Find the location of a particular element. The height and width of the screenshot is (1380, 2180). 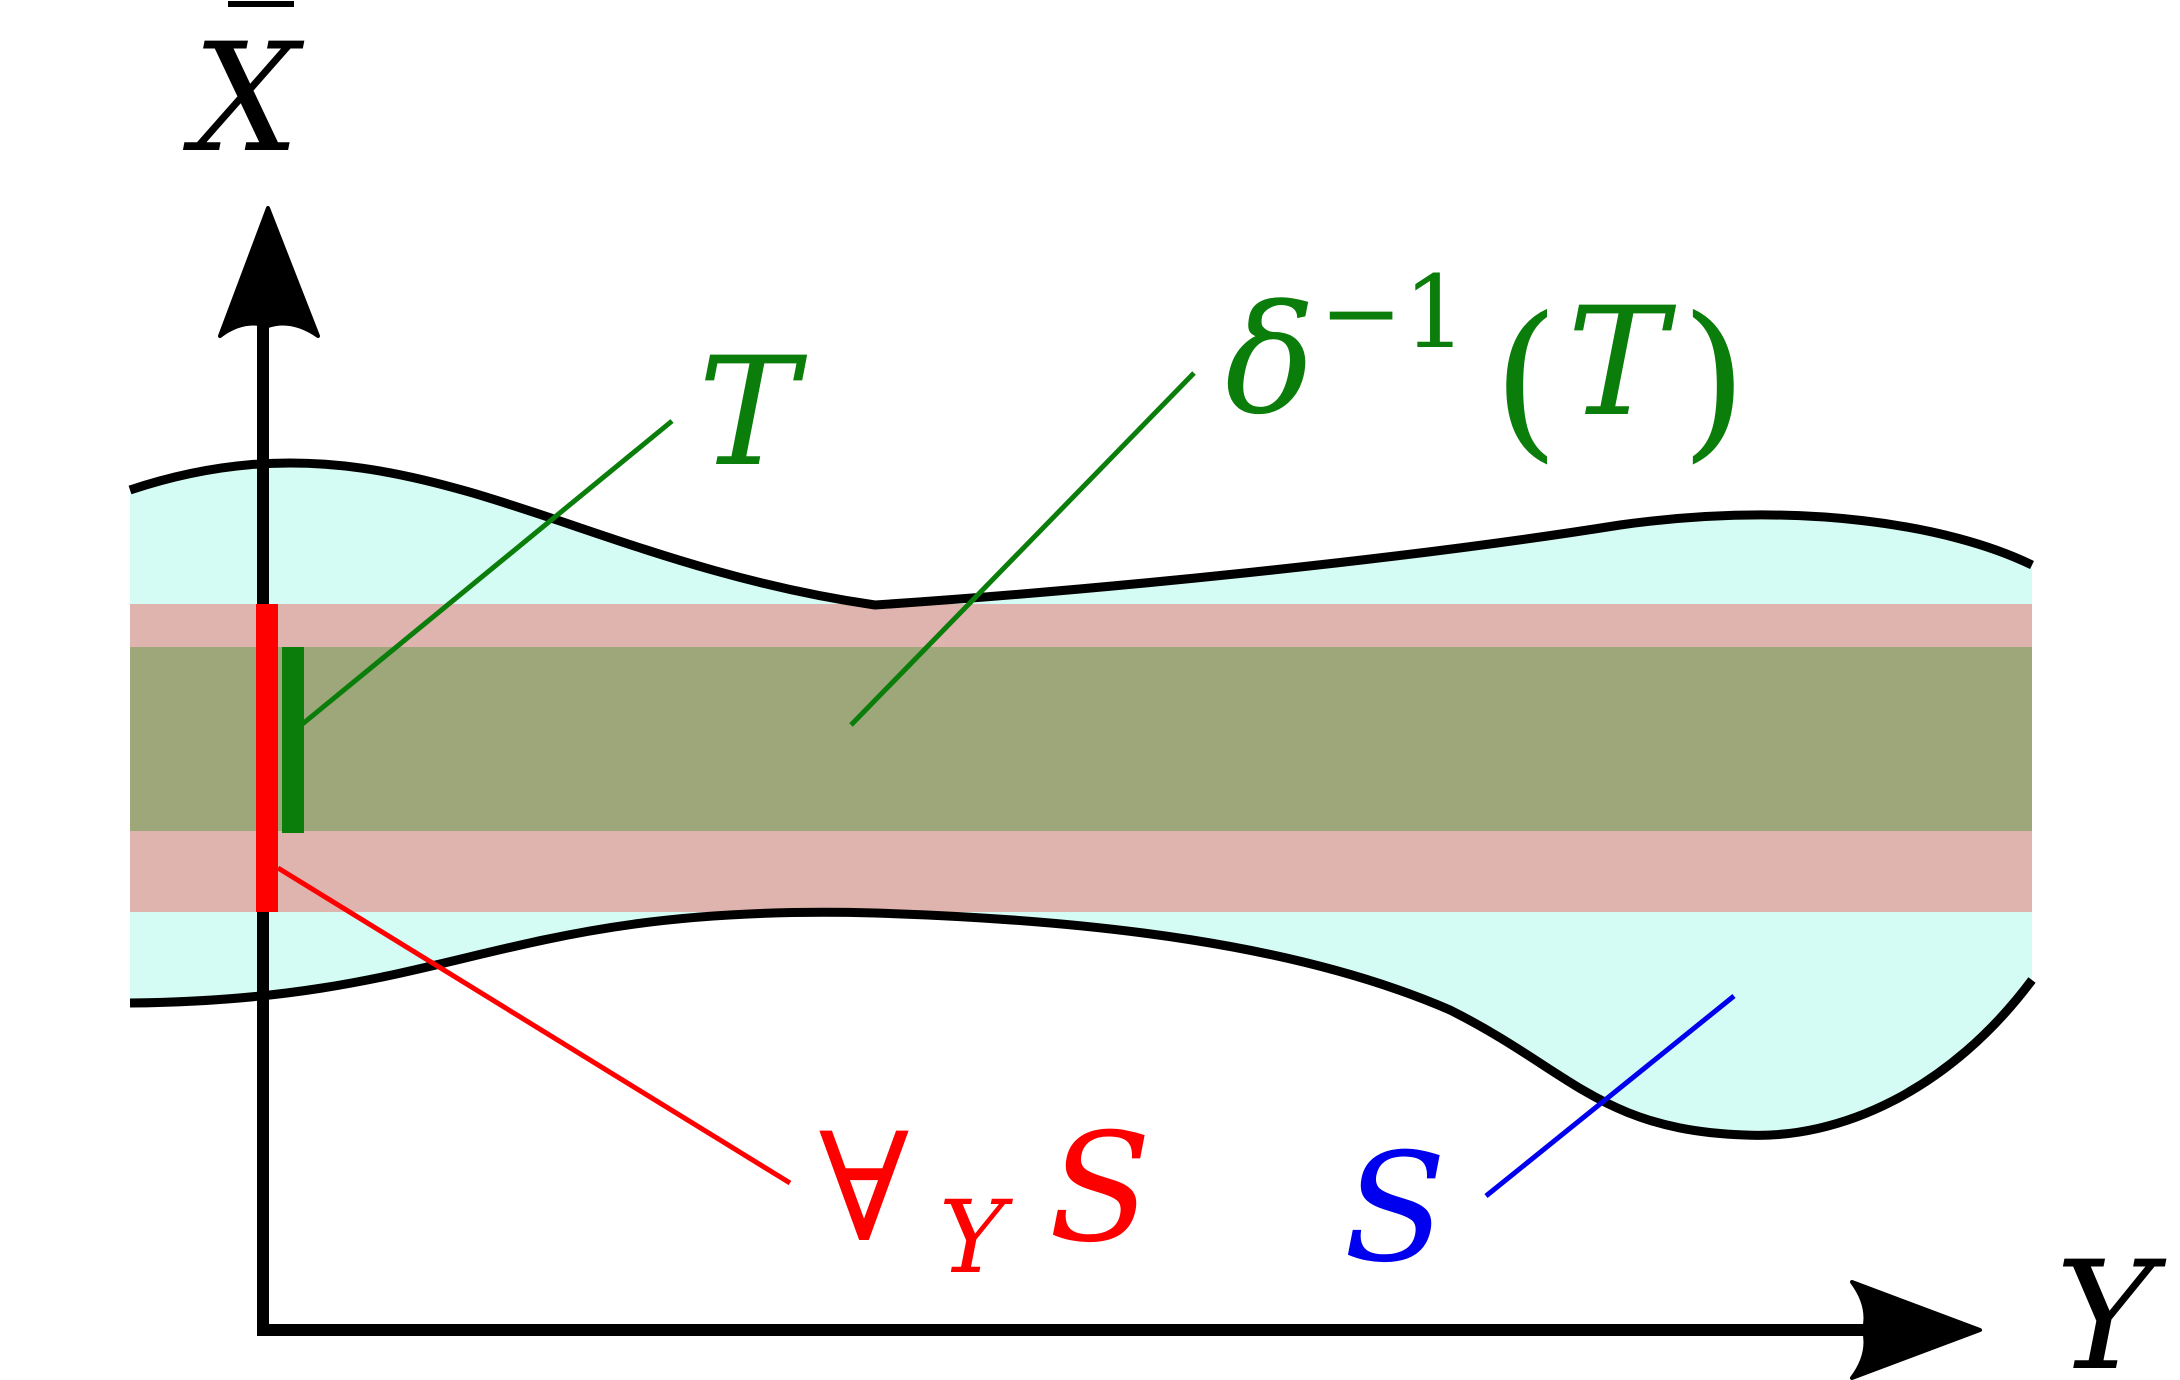

delta-close-paren: ) is located at coordinates (1714, 380).